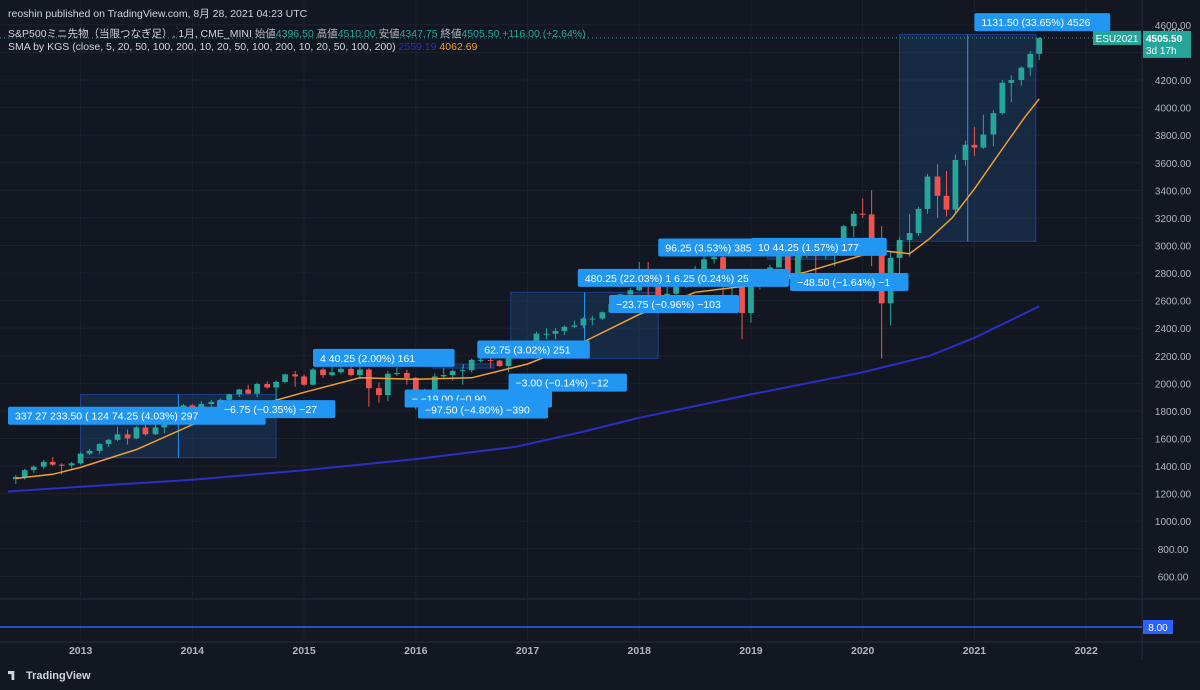 Image resolution: width=1200 pixels, height=690 pixels. Describe the element at coordinates (975, 651) in the screenshot. I see `x-tick-label: 2021` at that location.